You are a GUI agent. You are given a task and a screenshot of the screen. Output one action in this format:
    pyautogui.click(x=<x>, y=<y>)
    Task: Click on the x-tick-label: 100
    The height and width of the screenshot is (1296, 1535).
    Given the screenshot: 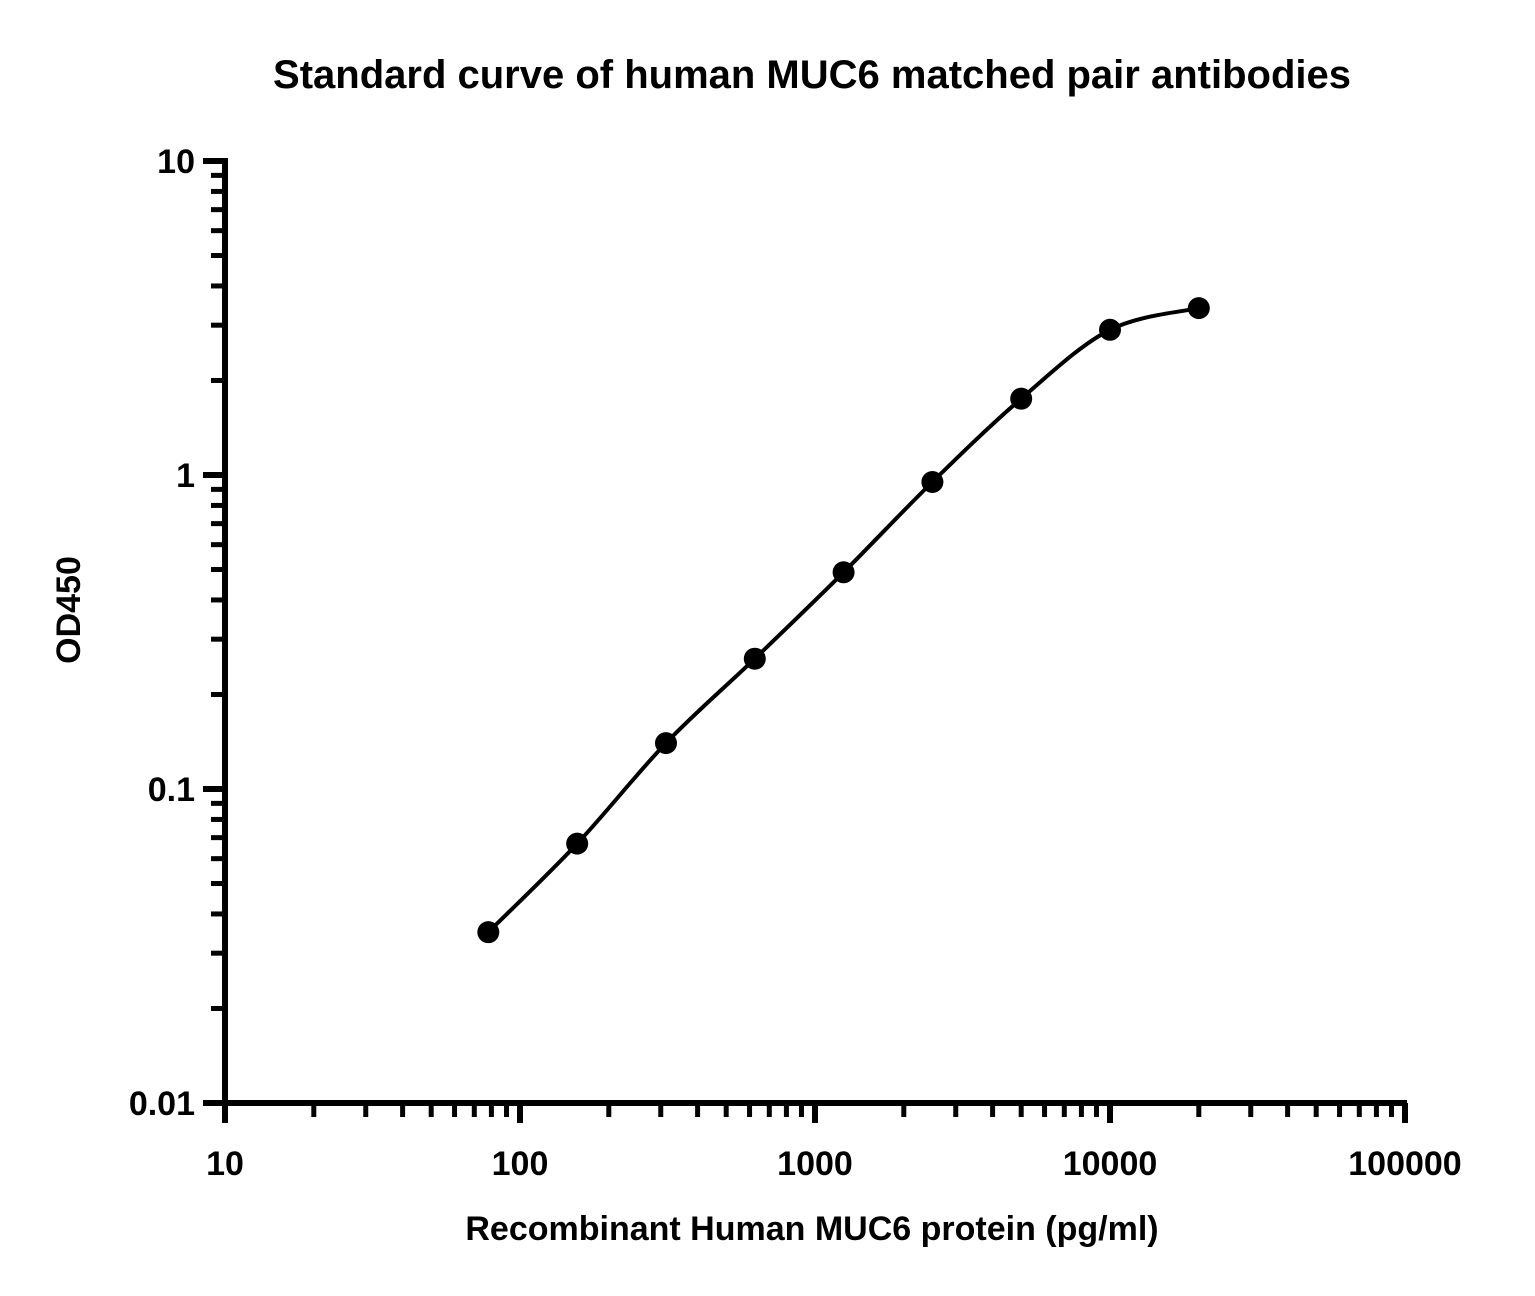 What is the action you would take?
    pyautogui.click(x=520, y=1164)
    